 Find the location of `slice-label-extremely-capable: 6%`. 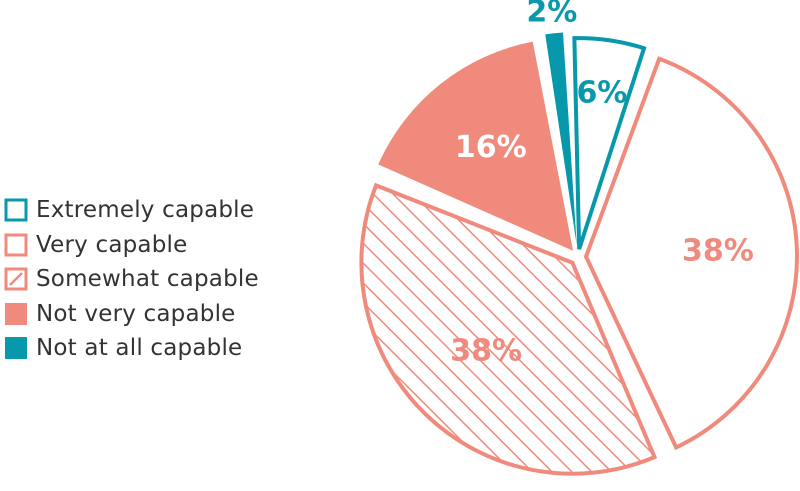

slice-label-extremely-capable: 6% is located at coordinates (601, 93).